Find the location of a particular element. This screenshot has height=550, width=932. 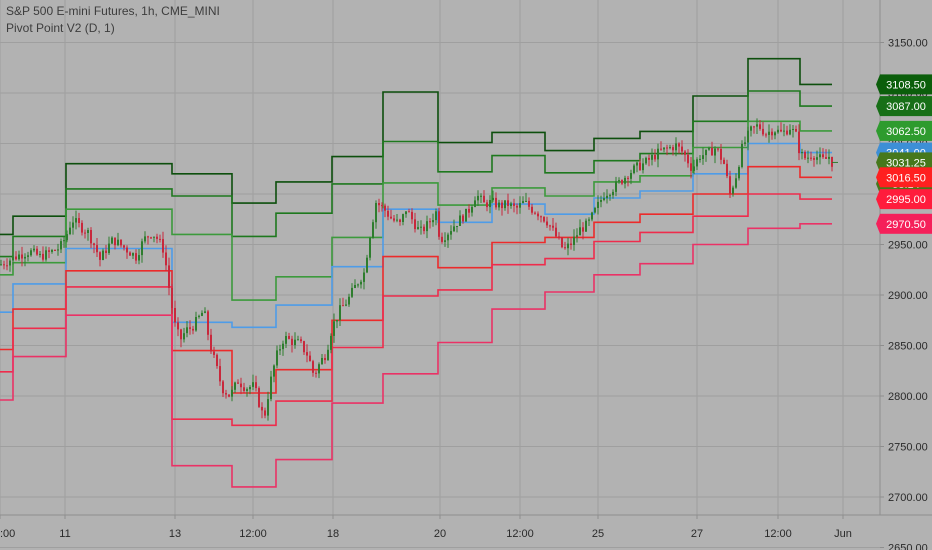

price-badge-label: 3031.25 is located at coordinates (906, 163).